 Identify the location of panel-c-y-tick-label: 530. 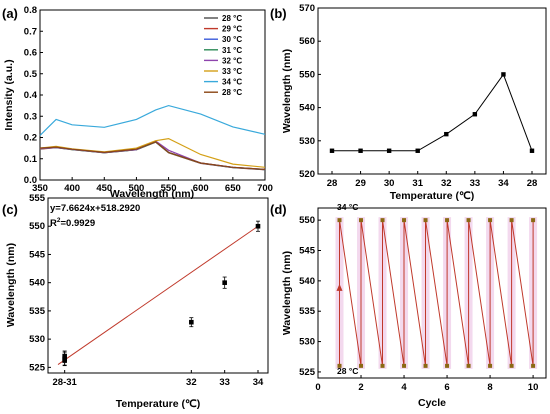
(37, 339).